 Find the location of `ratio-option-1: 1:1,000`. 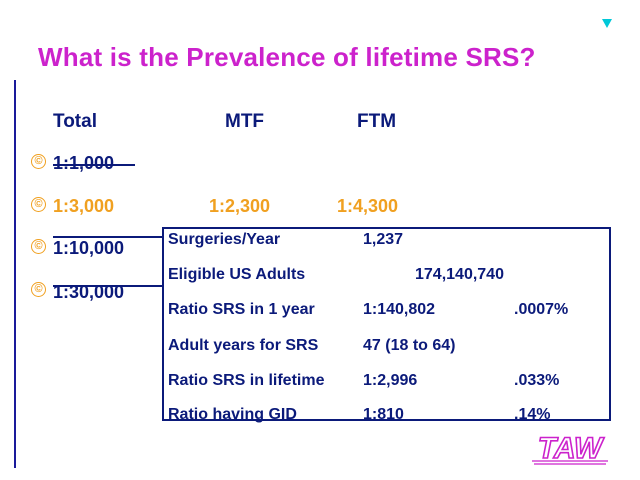

ratio-option-1: 1:1,000 is located at coordinates (84, 163).